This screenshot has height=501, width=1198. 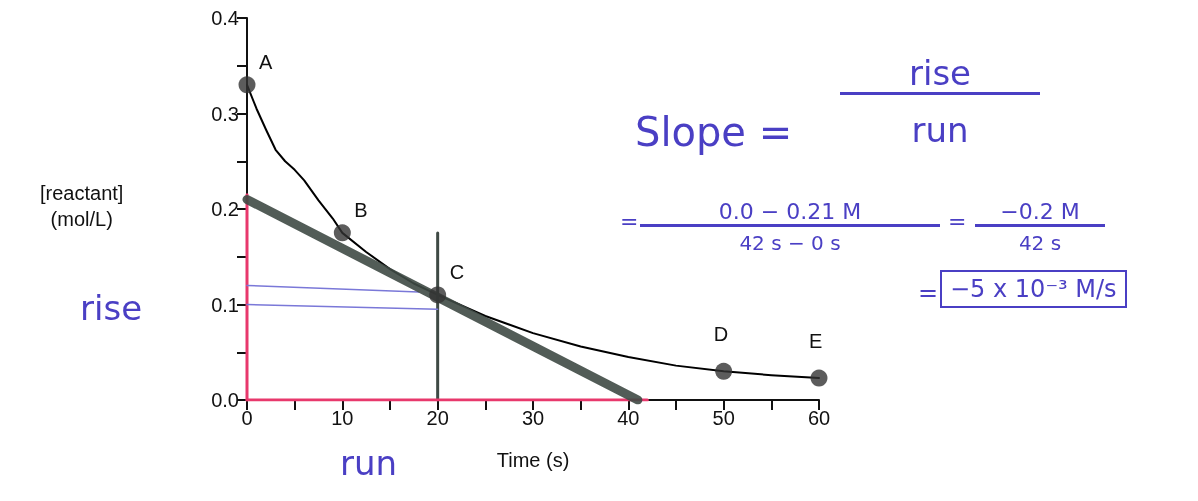 I want to click on x-tick-label: 0, so click(x=247, y=418).